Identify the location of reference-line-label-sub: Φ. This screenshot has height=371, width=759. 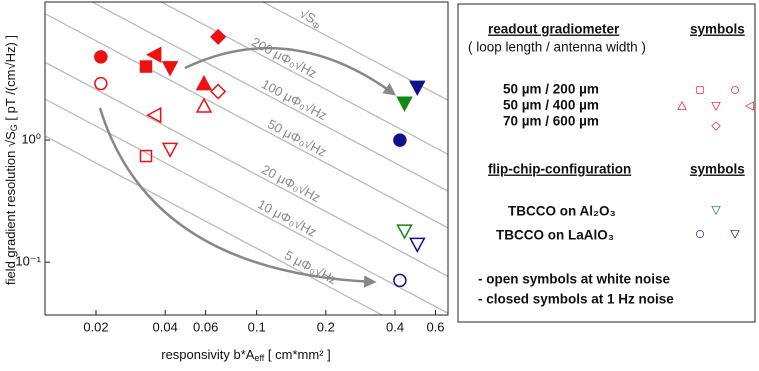
(315, 26).